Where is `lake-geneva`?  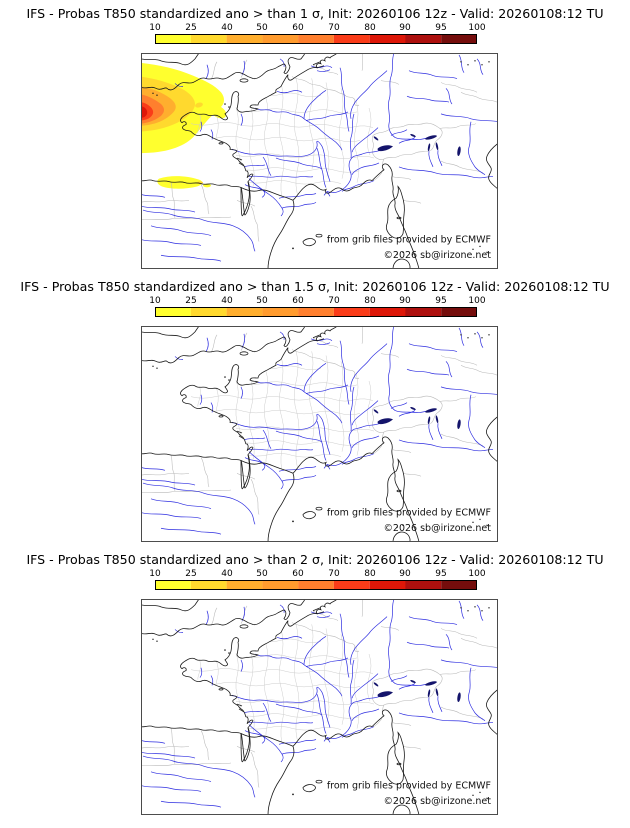 lake-geneva is located at coordinates (385, 148).